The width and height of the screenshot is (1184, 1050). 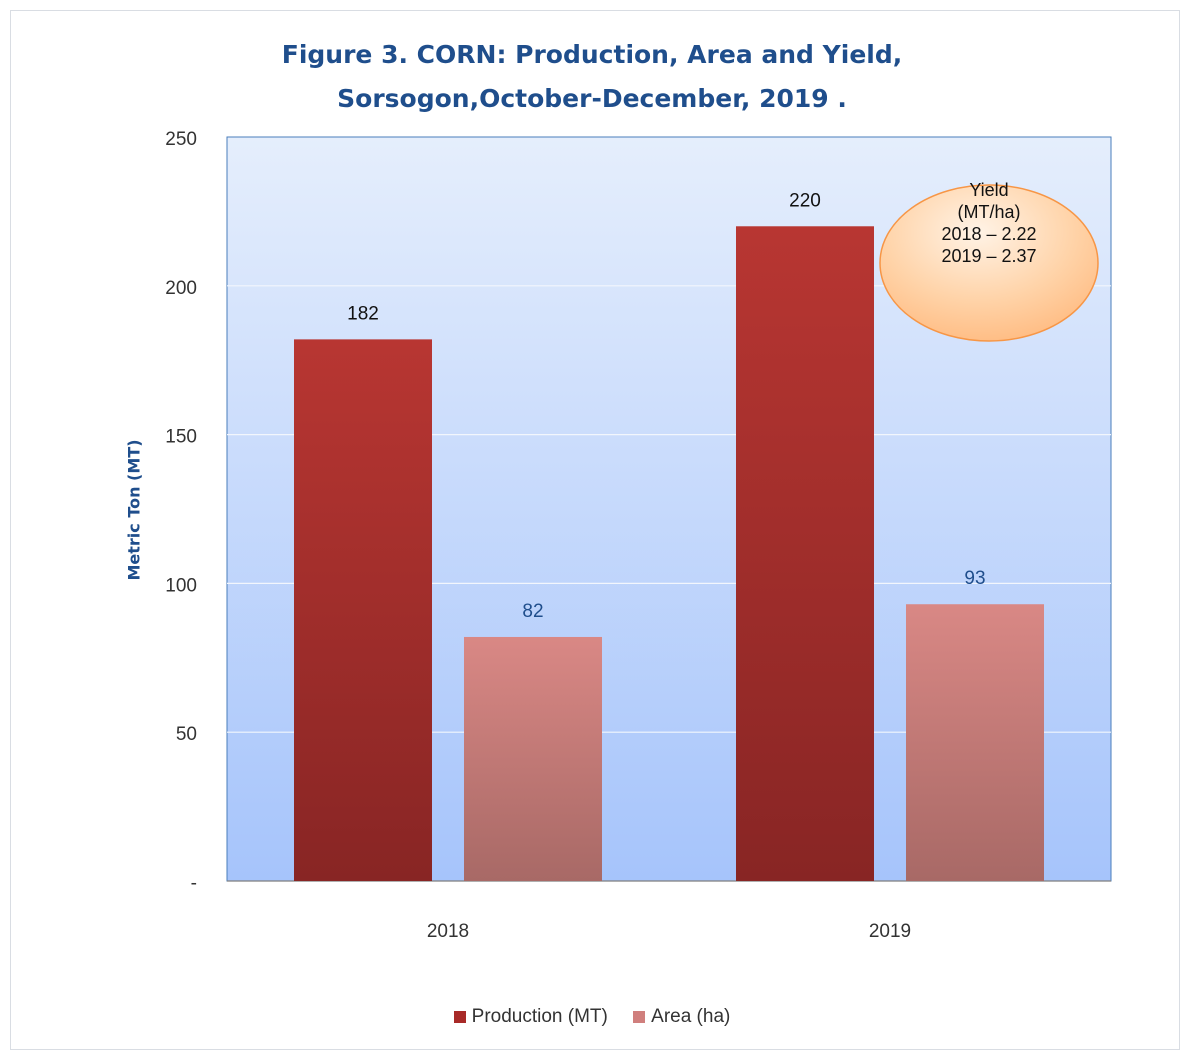 What do you see at coordinates (691, 1016) in the screenshot?
I see `legend-label-area: Area (ha)` at bounding box center [691, 1016].